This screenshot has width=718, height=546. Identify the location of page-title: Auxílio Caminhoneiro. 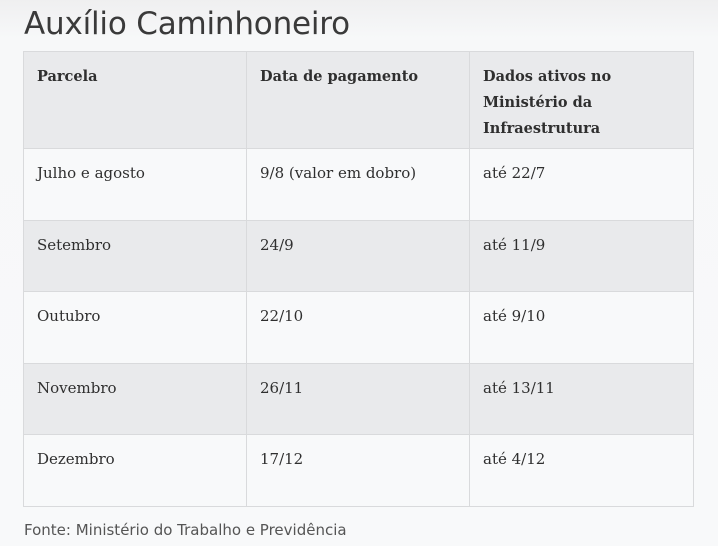
(187, 24).